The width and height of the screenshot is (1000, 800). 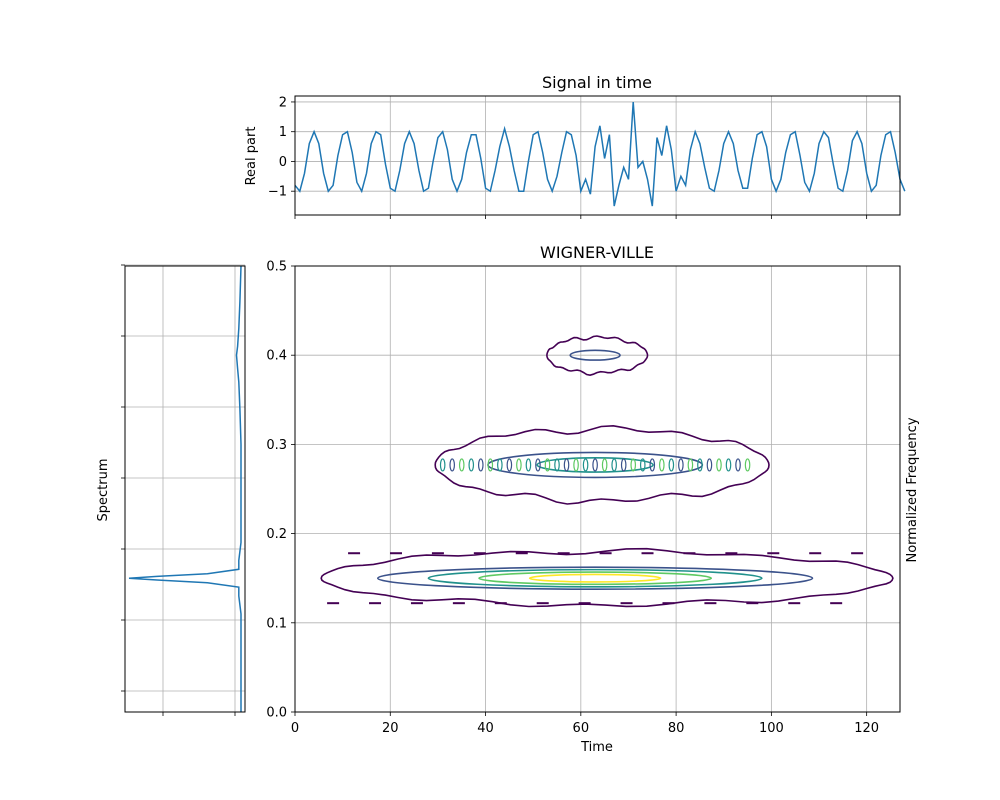 I want to click on signal-ytick-label: 0, so click(x=283, y=162).